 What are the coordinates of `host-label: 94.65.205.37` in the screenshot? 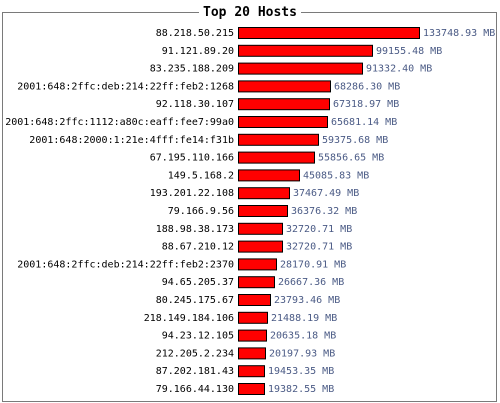 It's located at (198, 282).